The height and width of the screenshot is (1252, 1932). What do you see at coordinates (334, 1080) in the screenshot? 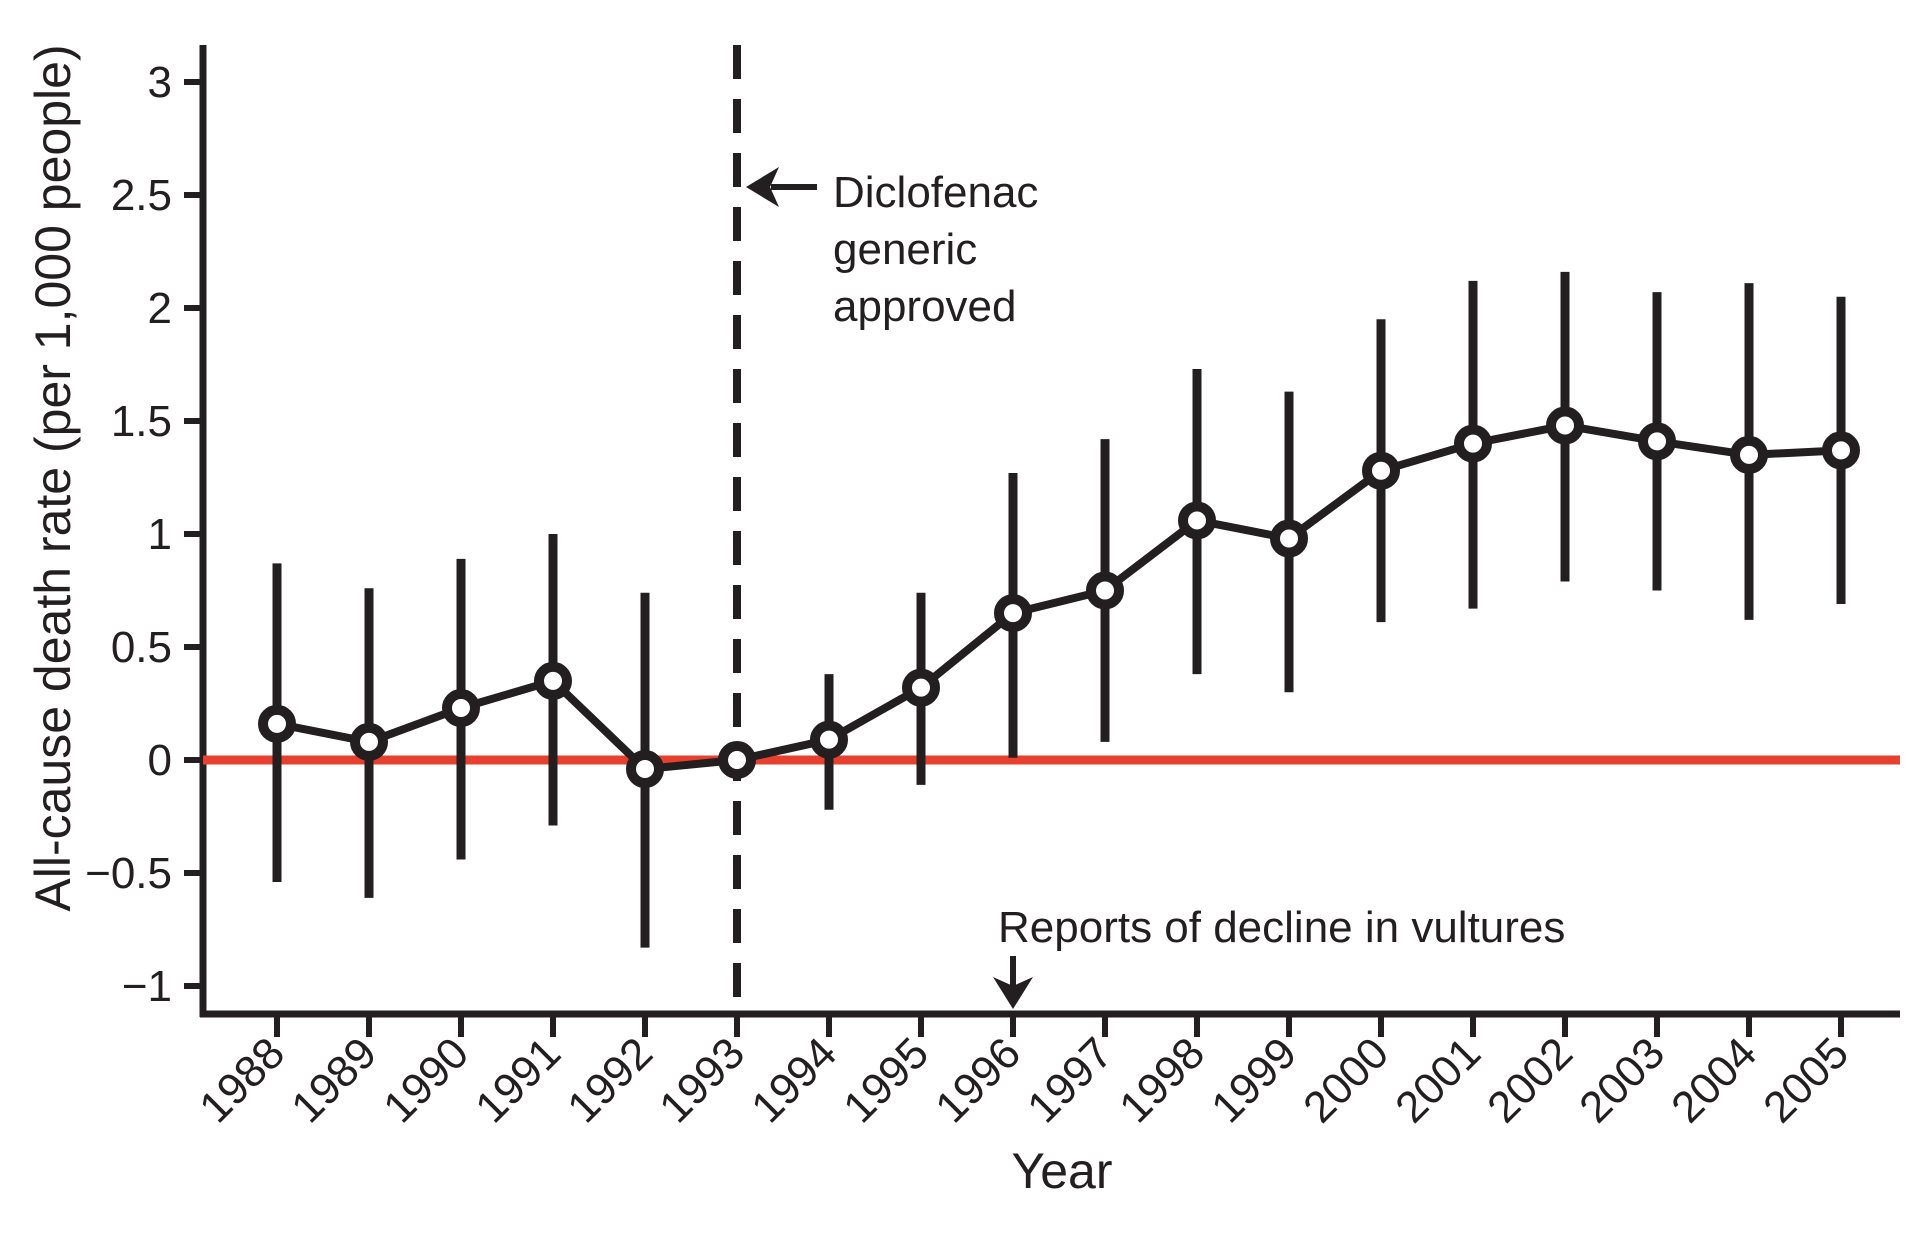
I see `year-label-1989: 1989` at bounding box center [334, 1080].